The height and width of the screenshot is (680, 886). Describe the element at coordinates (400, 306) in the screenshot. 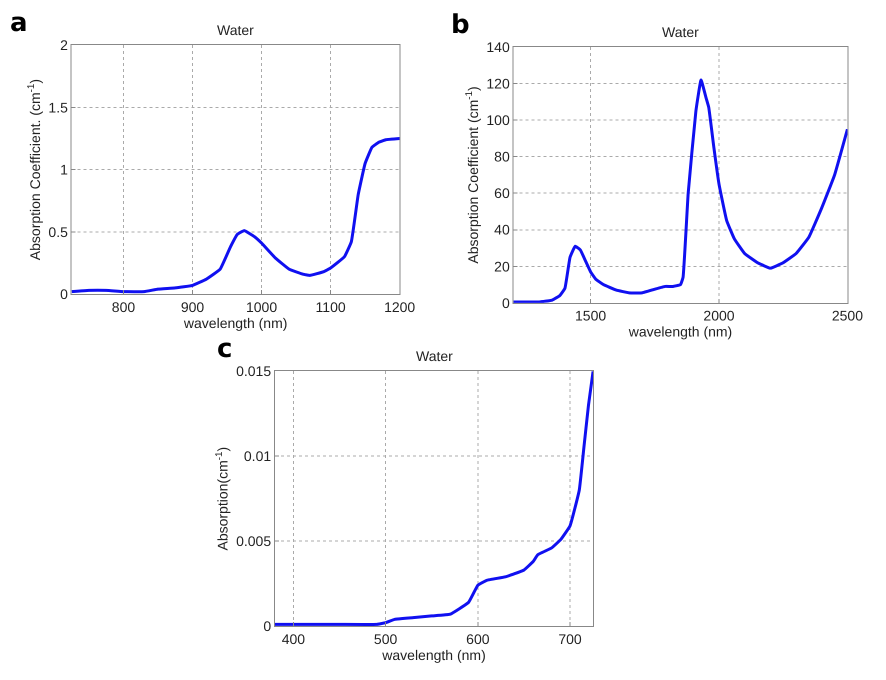

I see `x-tick-label: 1200` at that location.